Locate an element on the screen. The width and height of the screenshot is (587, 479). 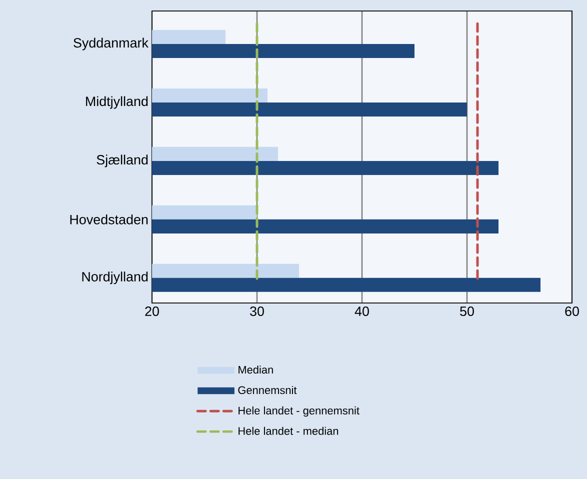
x-tick-label: 50 is located at coordinates (467, 311).